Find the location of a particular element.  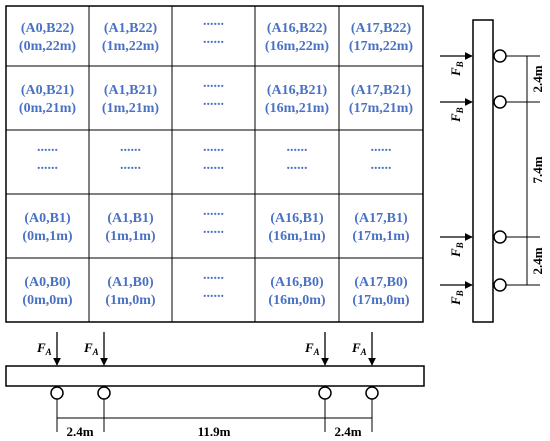

cell-index-label: (A1,B21) is located at coordinates (131, 90).